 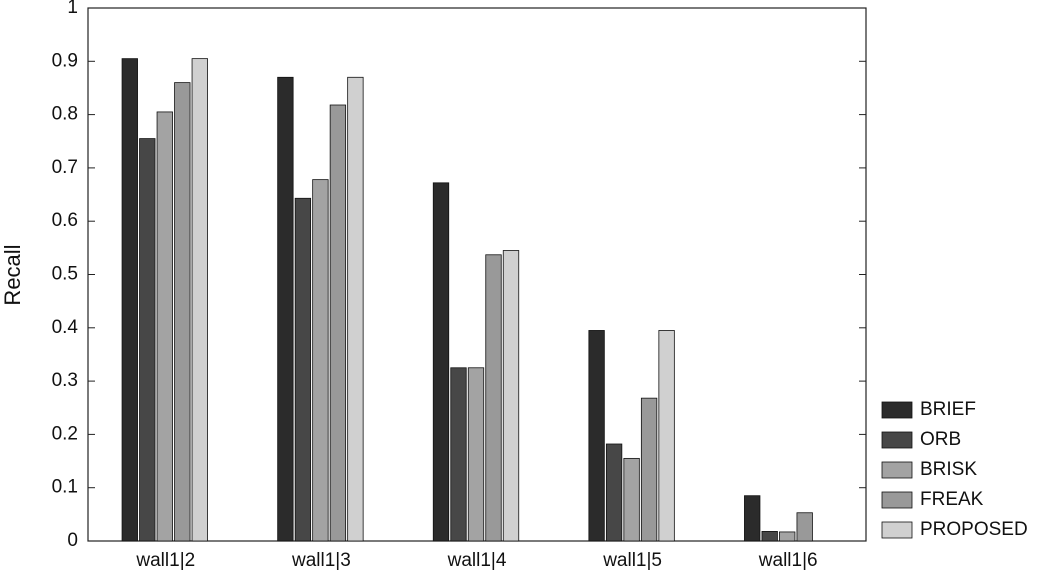 I want to click on y-tick-label: 0.1, so click(x=65, y=487).